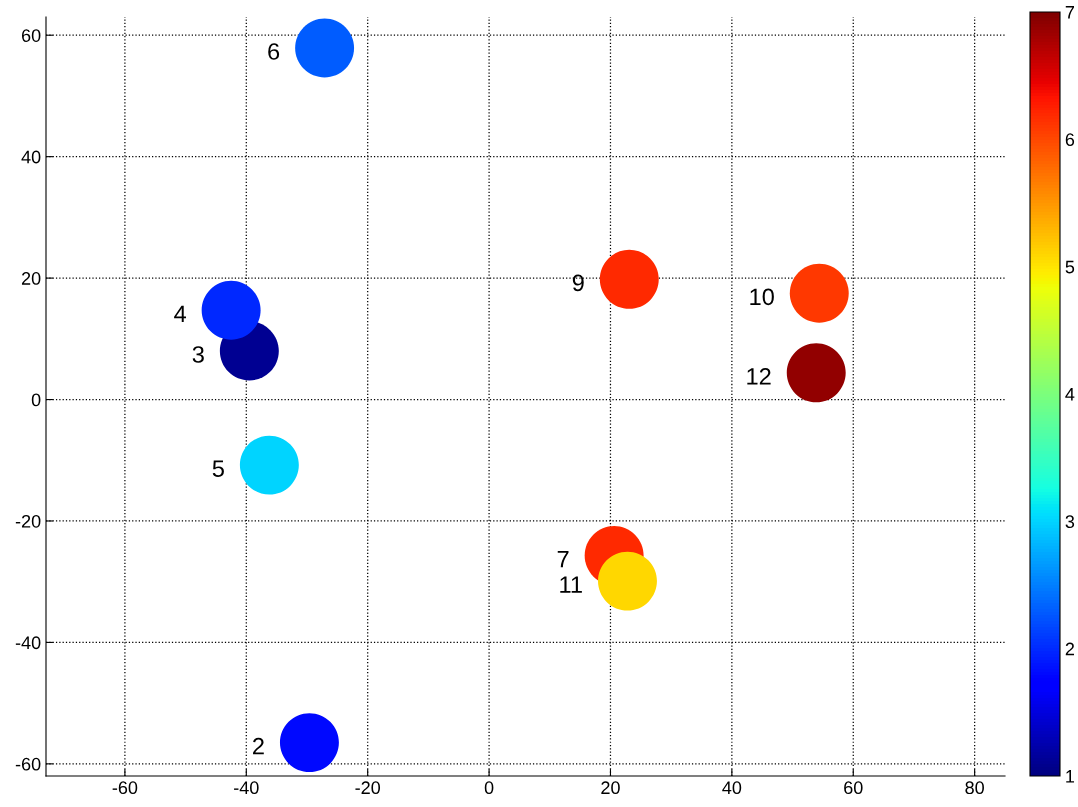  Describe the element at coordinates (1070, 267) in the screenshot. I see `color-bar-label: 5` at that location.